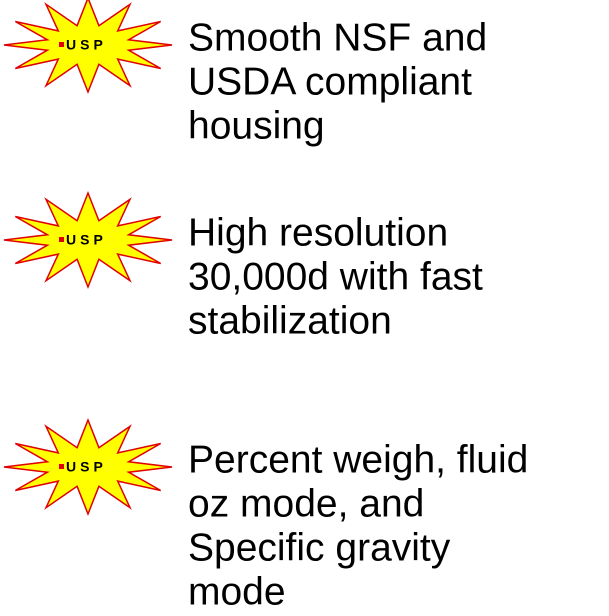  What do you see at coordinates (318, 232) in the screenshot?
I see `feature-text: High resolution` at bounding box center [318, 232].